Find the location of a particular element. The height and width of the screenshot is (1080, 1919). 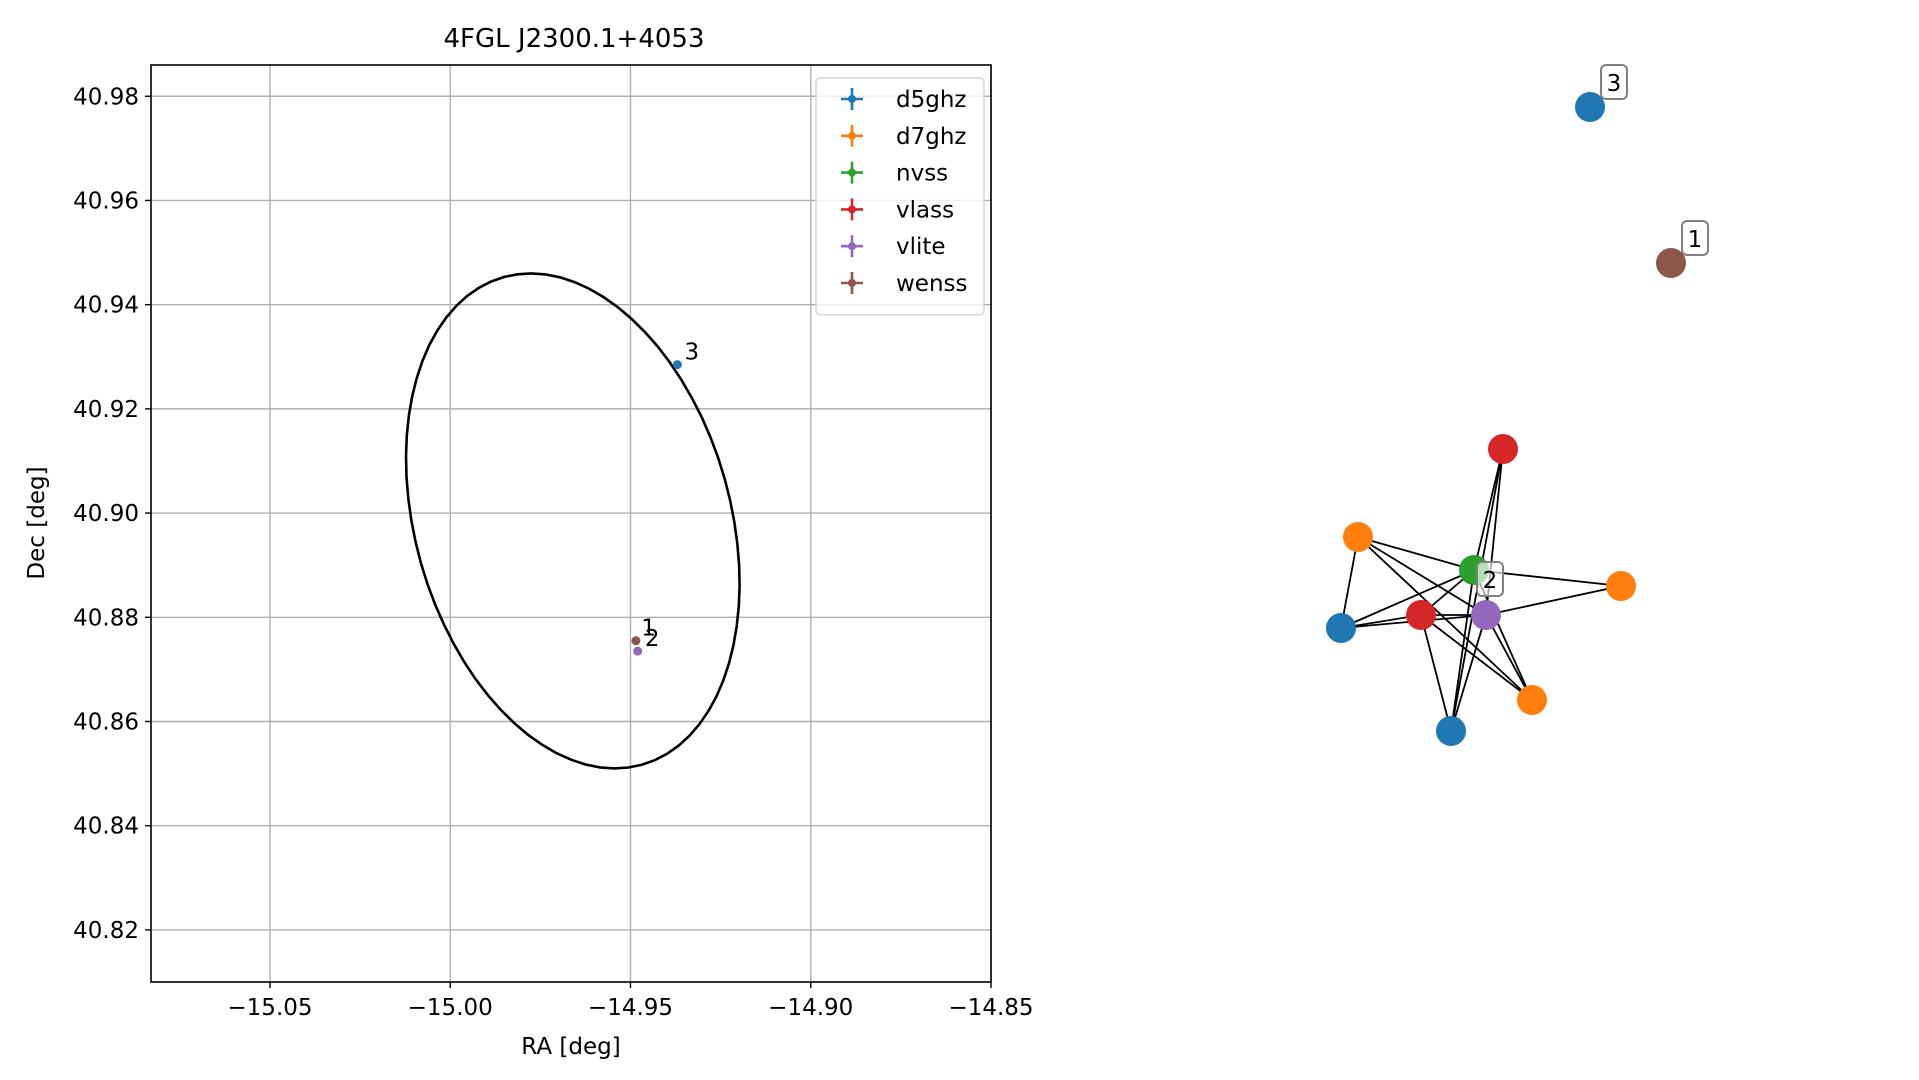

node-label: 1 is located at coordinates (1695, 240).